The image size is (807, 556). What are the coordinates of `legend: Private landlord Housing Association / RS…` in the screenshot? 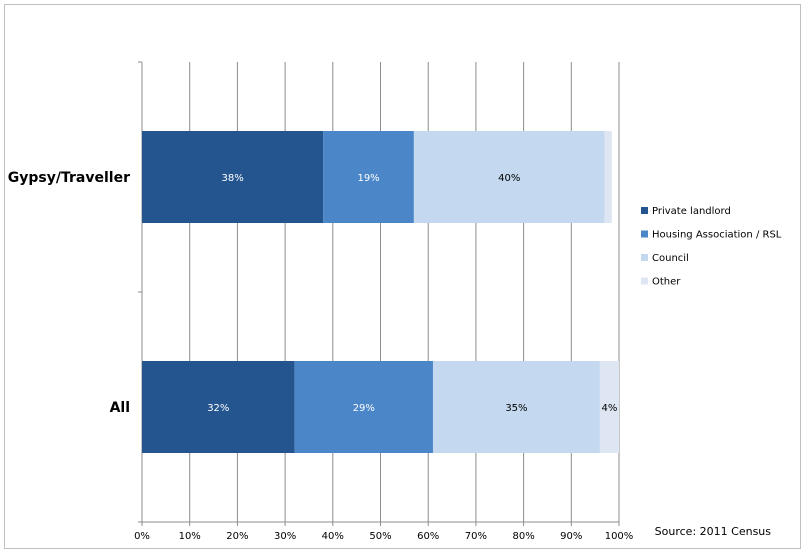 It's located at (711, 247).